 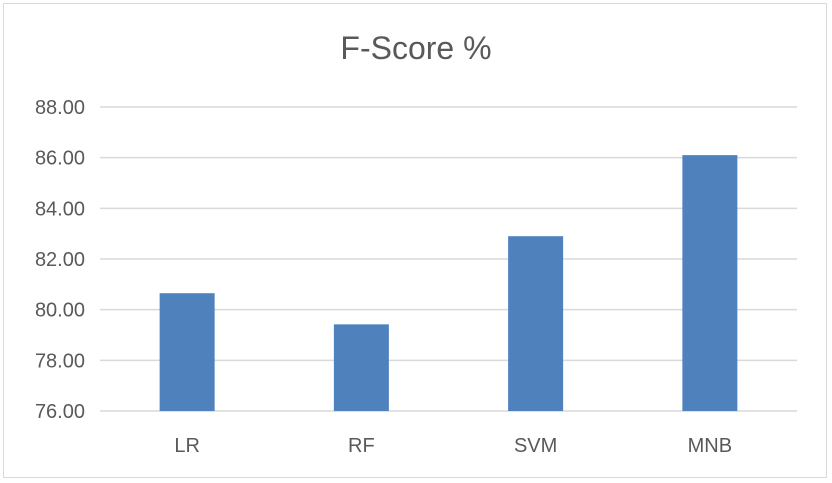 What do you see at coordinates (60, 108) in the screenshot?
I see `y-tick-label: 88.00` at bounding box center [60, 108].